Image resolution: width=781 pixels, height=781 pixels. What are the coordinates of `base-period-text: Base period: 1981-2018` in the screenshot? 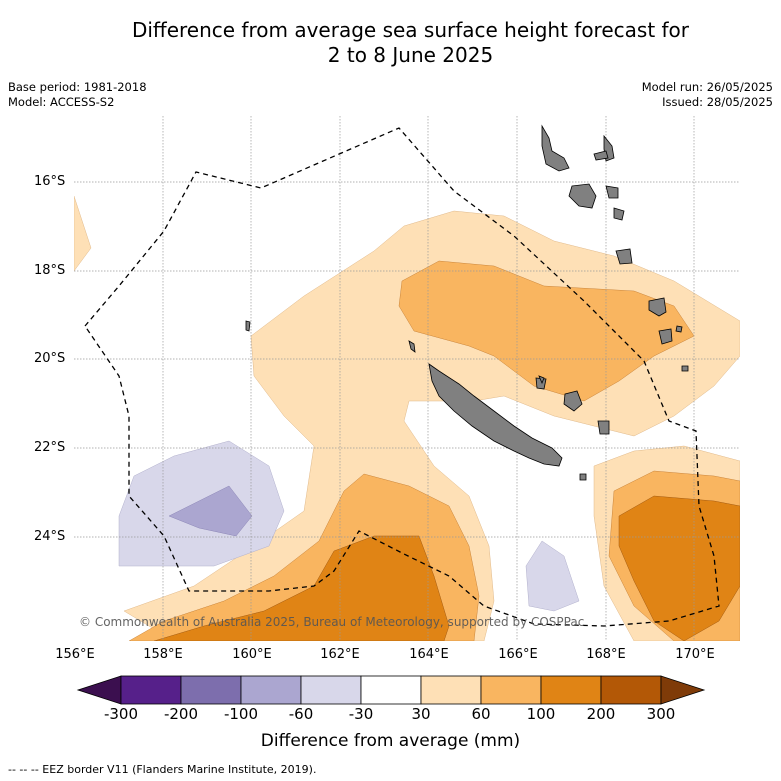 It's located at (77, 87).